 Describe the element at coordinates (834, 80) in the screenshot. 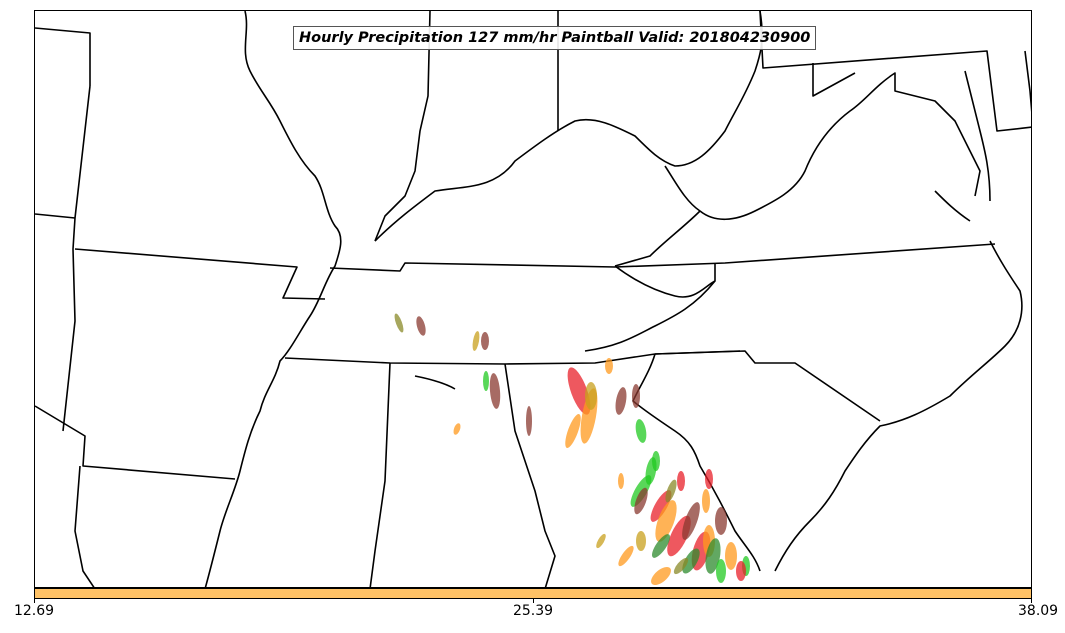

I see `maryland-border` at that location.